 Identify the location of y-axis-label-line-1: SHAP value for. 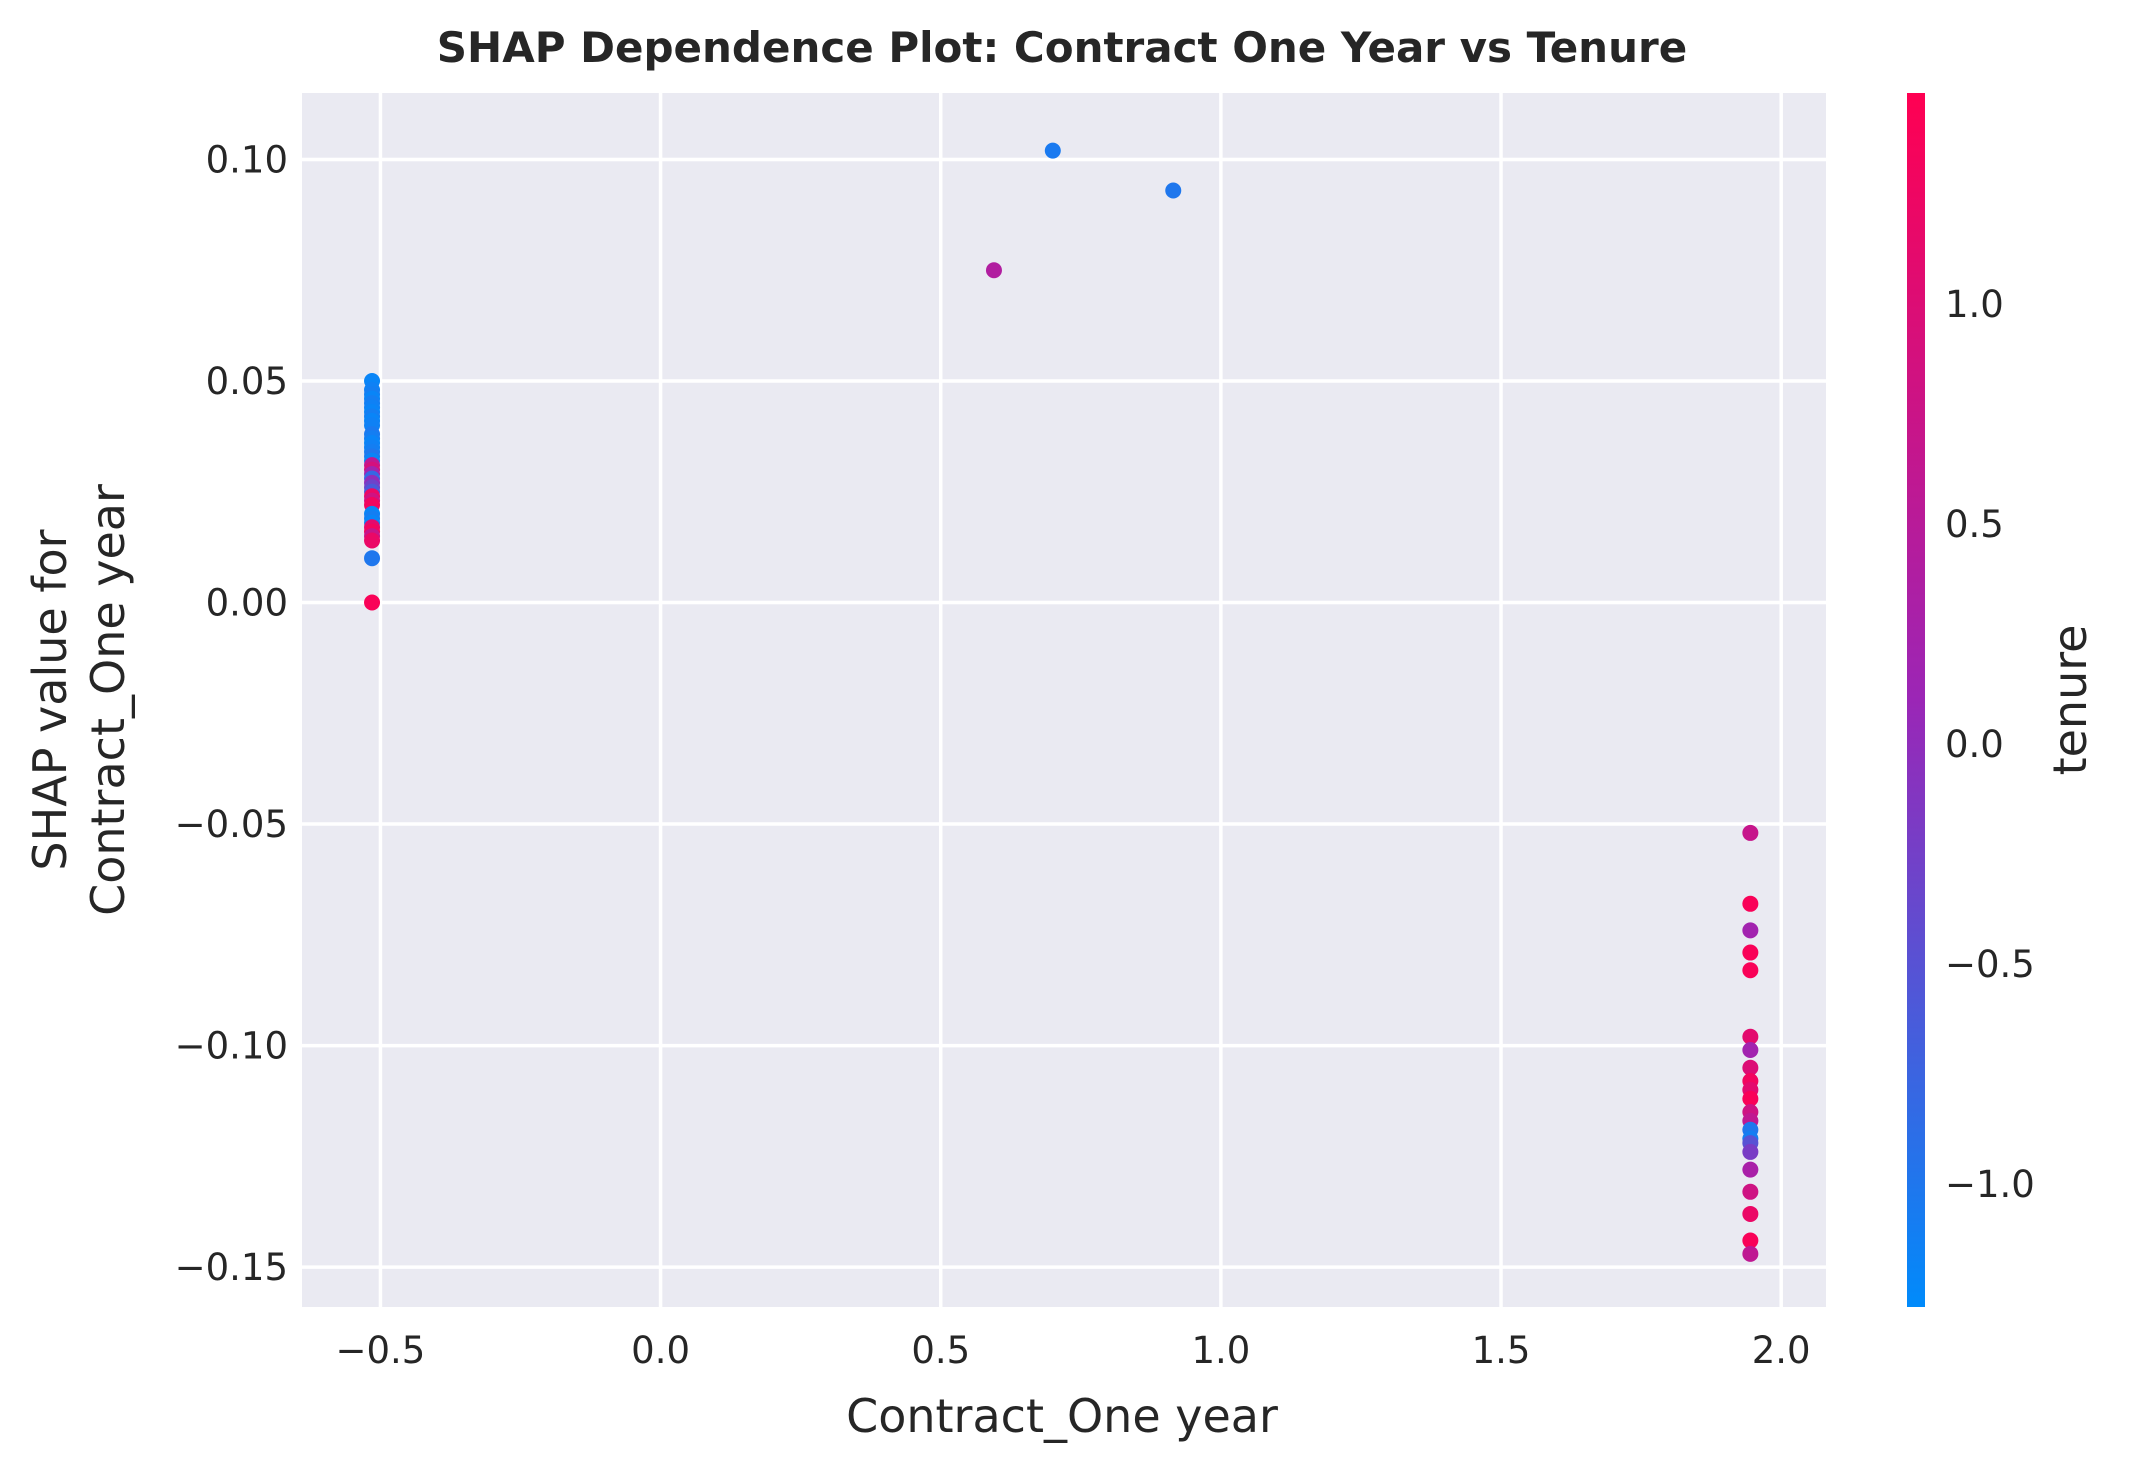
(50, 699).